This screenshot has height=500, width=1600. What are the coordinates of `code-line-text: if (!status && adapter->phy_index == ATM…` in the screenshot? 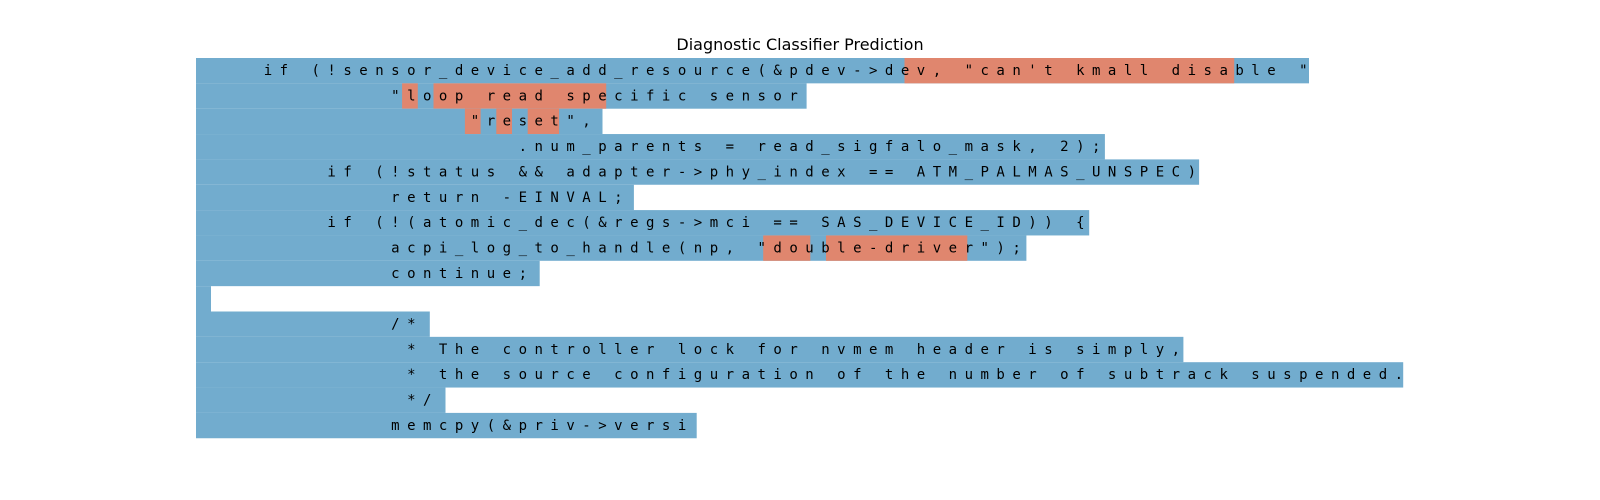 It's located at (702, 172).